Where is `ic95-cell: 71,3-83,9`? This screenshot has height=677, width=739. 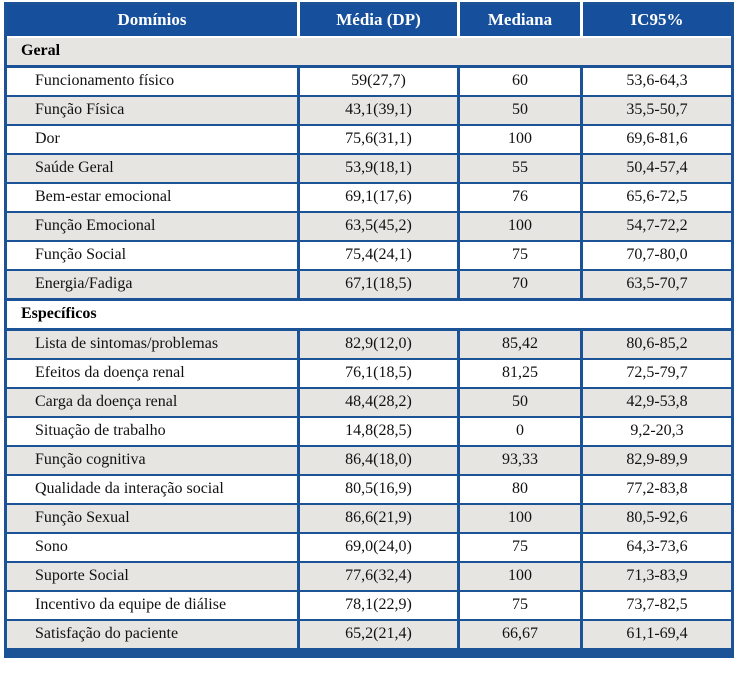
ic95-cell: 71,3-83,9 is located at coordinates (656, 576).